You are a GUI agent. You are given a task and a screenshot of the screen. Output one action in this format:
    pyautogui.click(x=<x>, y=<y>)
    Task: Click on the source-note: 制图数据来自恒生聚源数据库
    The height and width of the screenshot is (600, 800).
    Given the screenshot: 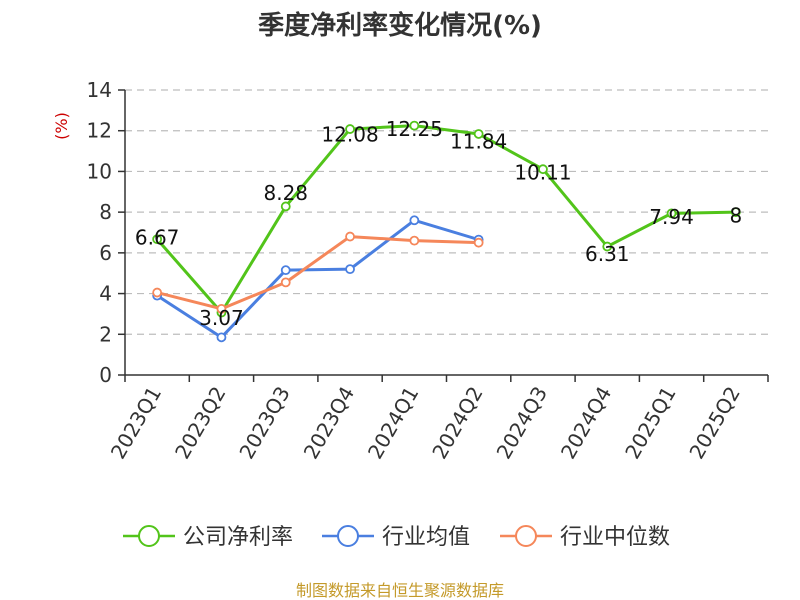 What is the action you would take?
    pyautogui.click(x=400, y=590)
    